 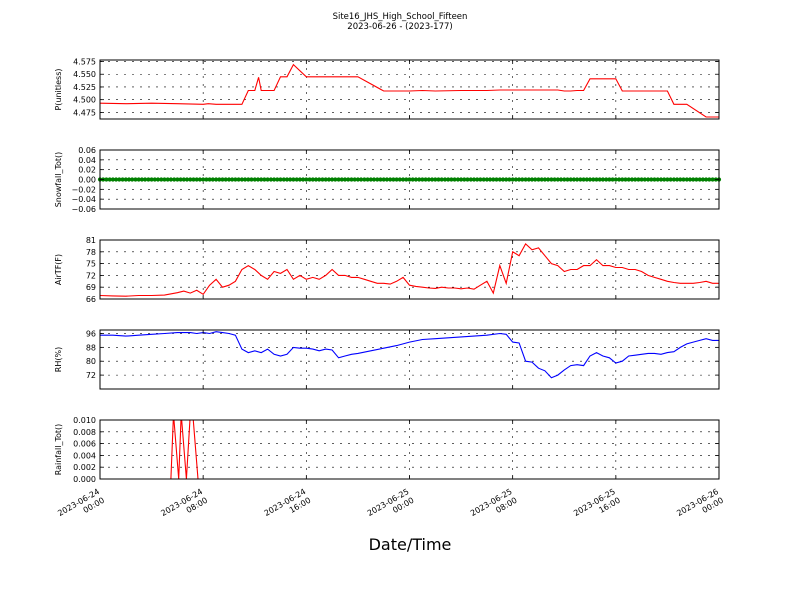 What do you see at coordinates (91, 299) in the screenshot?
I see `y-tick-label: 66` at bounding box center [91, 299].